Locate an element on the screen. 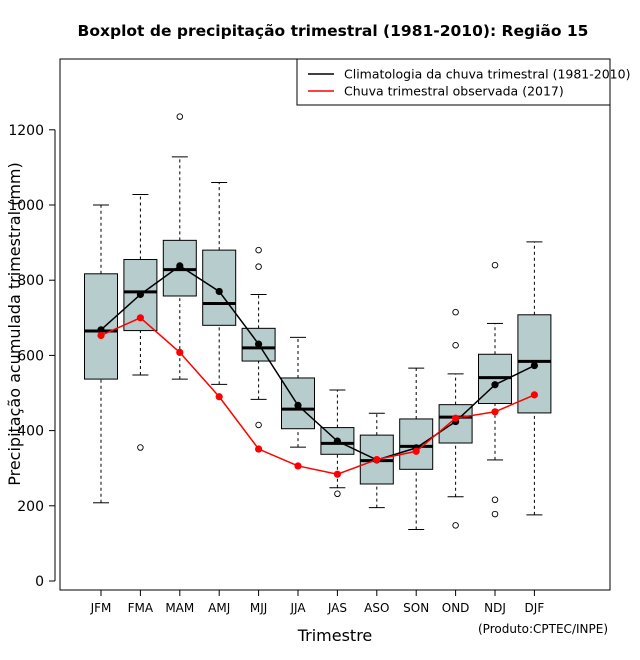  x-tick-label: NDJ is located at coordinates (495, 608).